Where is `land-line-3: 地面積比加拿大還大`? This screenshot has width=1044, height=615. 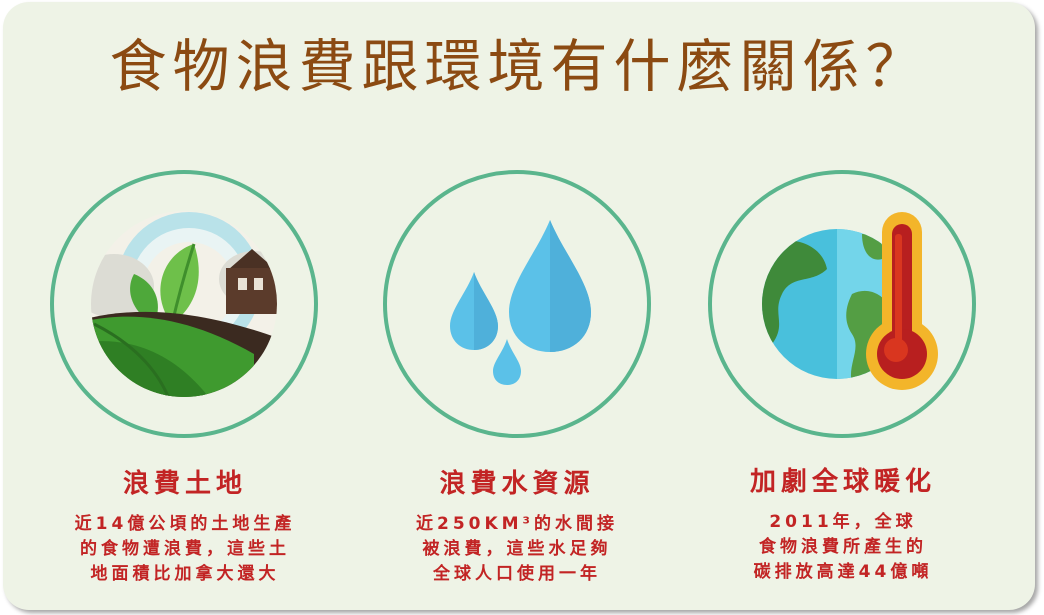
land-line-3: 地面積比加拿大還大 is located at coordinates (185, 574).